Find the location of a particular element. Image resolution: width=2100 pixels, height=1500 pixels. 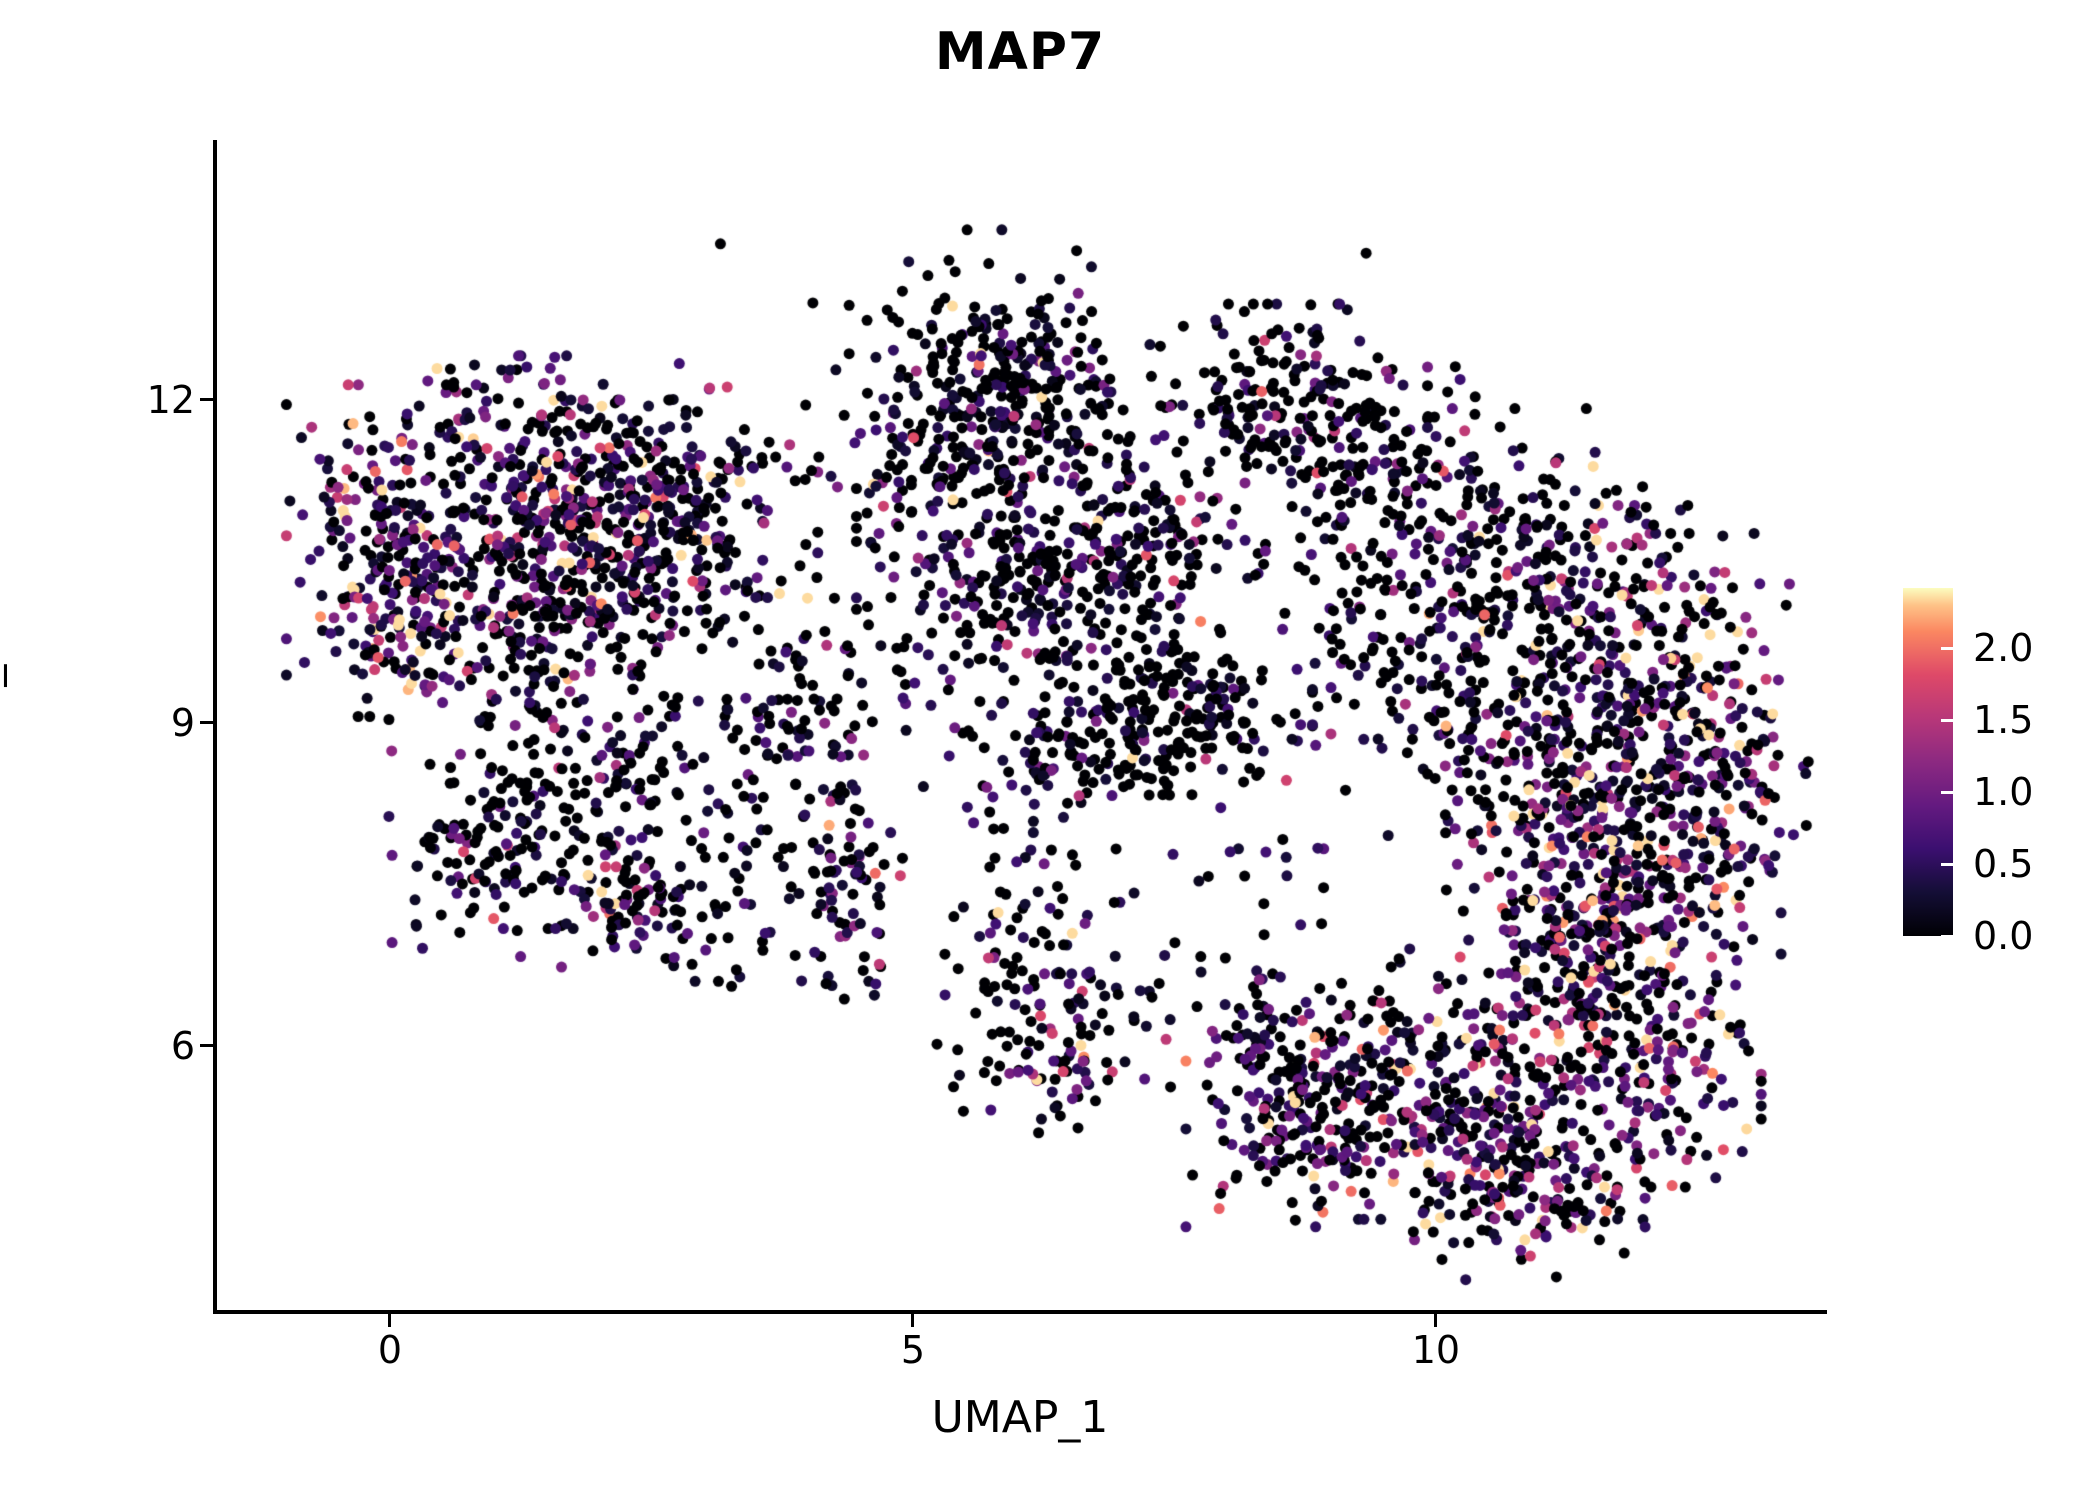

colorbar-tick-label: 1.5 is located at coordinates (2003, 720).